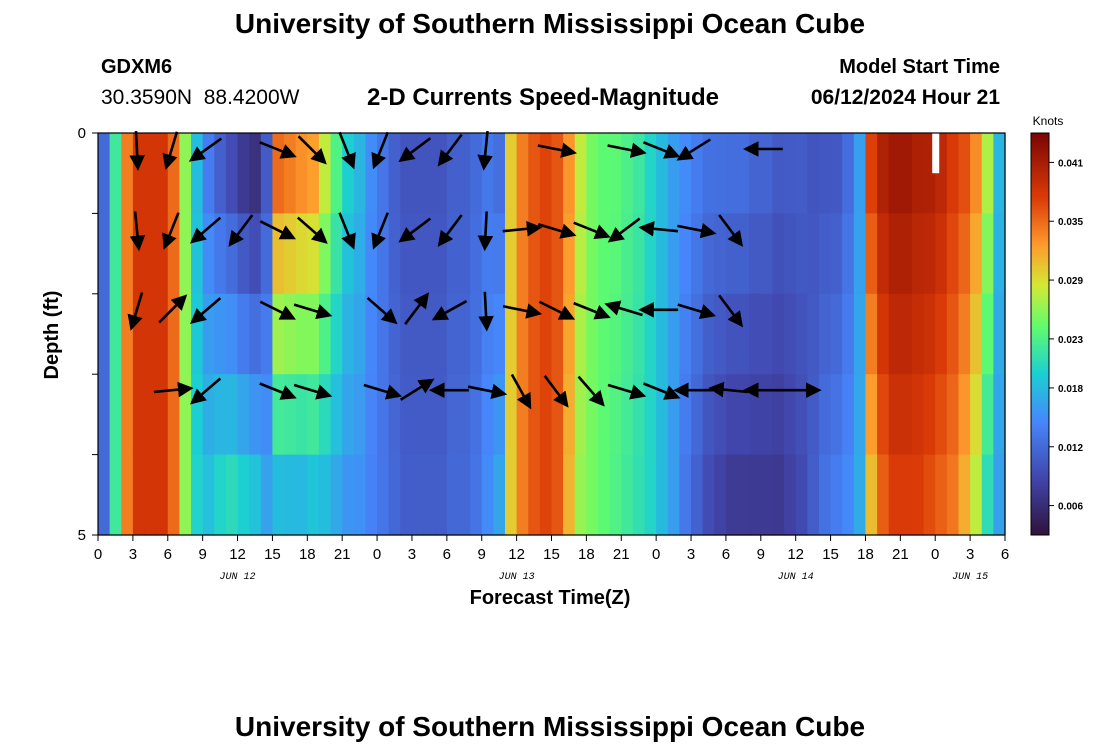 The image size is (1100, 750). Describe the element at coordinates (482, 554) in the screenshot. I see `x-tick-label: 9` at that location.